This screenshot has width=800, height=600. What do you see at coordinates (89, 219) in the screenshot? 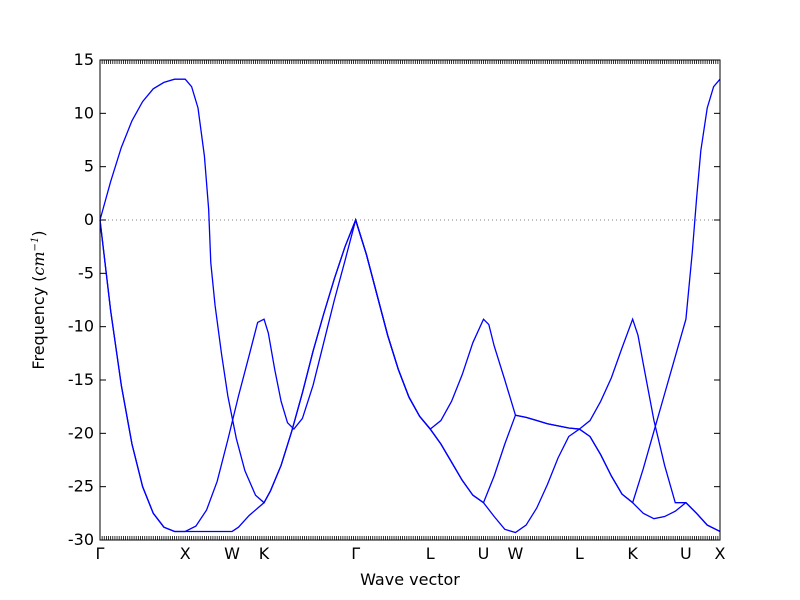
I see `y-tick-label: 0` at bounding box center [89, 219].